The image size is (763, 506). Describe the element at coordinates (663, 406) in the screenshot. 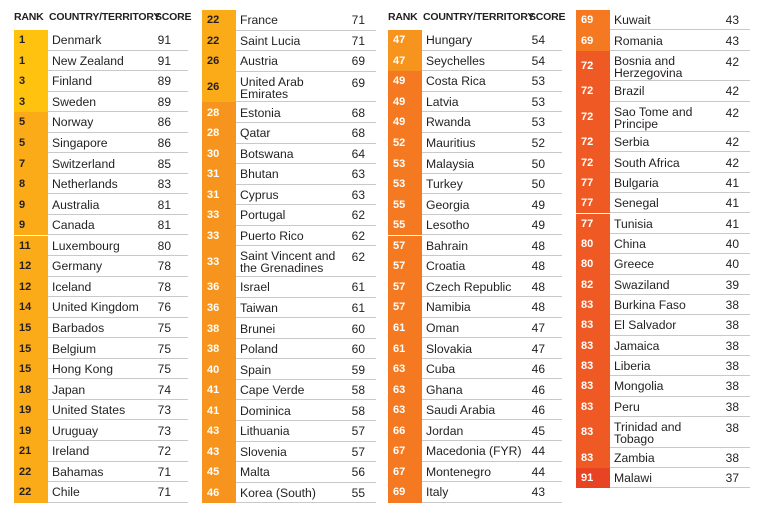

I see `table-row: 83 Peru 38` at that location.